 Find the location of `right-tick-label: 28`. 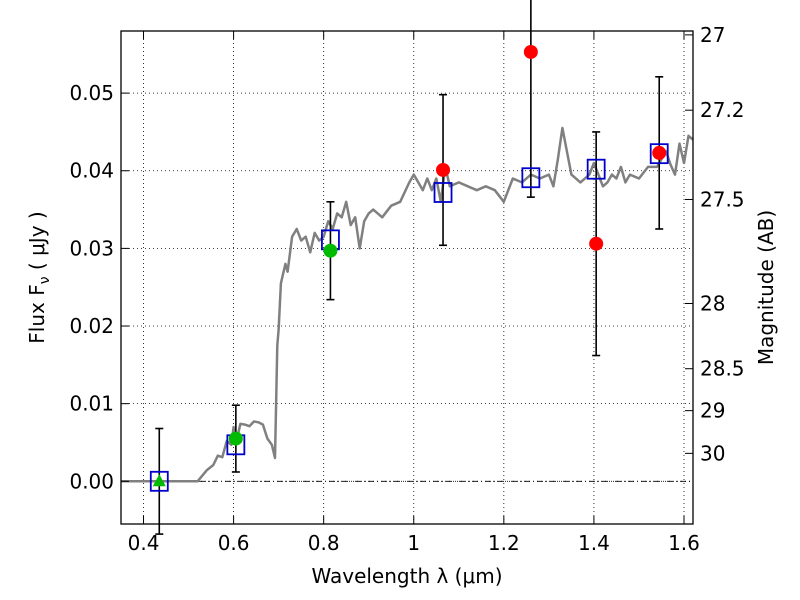

right-tick-label: 28 is located at coordinates (712, 304).